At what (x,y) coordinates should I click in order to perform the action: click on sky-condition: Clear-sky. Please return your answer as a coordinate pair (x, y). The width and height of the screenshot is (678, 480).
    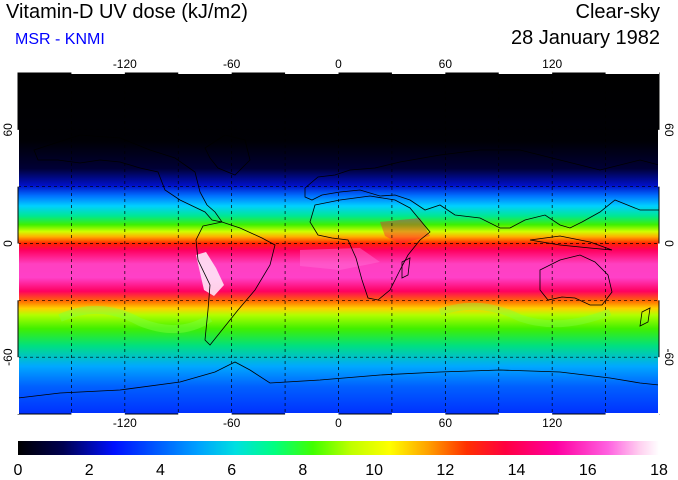
    Looking at the image, I should click on (617, 12).